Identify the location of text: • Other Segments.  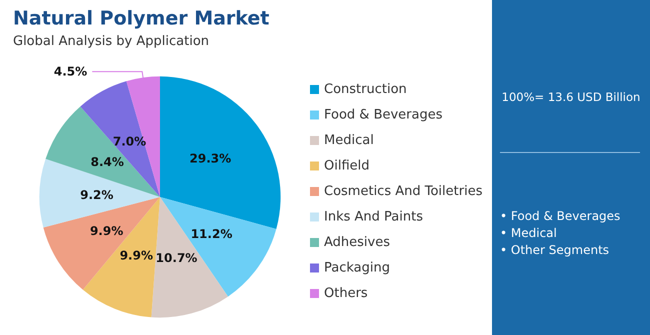
(555, 250).